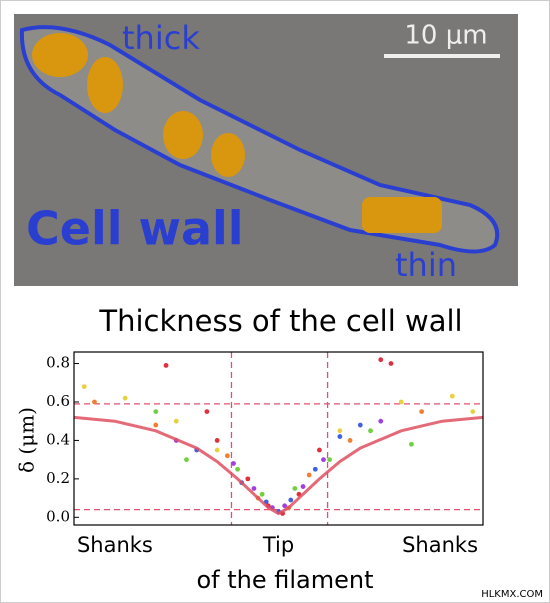 The width and height of the screenshot is (550, 603). I want to click on y-tick-label: 0.6, so click(58, 401).